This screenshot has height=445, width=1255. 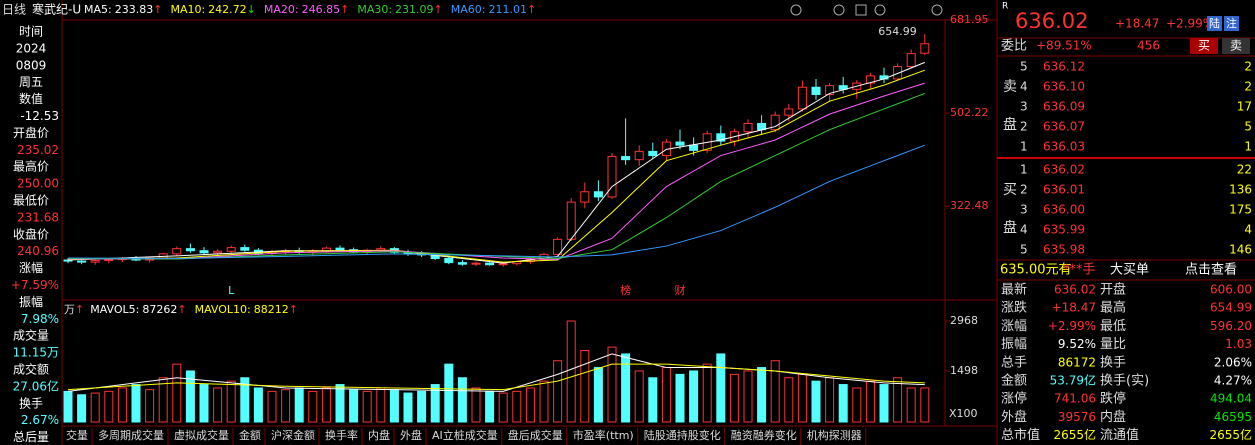 What do you see at coordinates (131, 435) in the screenshot?
I see `tab: 多周期成交量` at bounding box center [131, 435].